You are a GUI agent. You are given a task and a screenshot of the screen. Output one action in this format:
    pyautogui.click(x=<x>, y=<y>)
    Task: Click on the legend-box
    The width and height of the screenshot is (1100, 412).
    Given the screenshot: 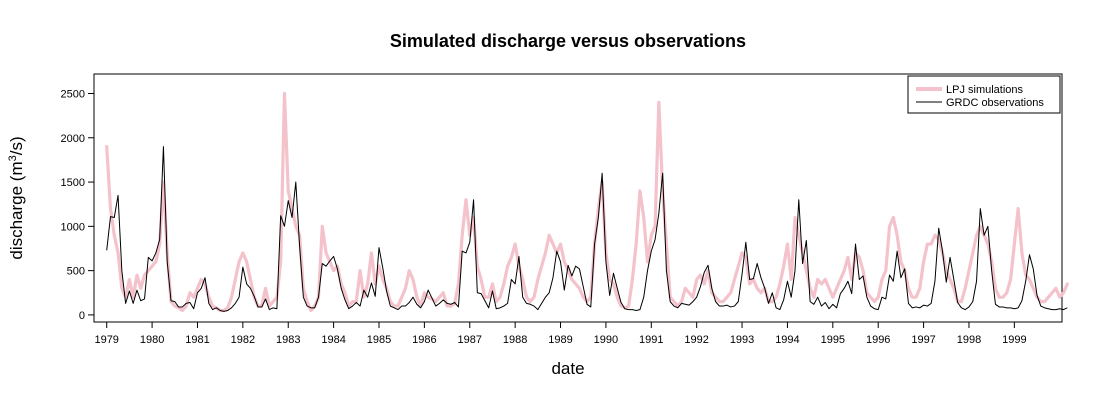 What is the action you would take?
    pyautogui.click(x=984, y=94)
    